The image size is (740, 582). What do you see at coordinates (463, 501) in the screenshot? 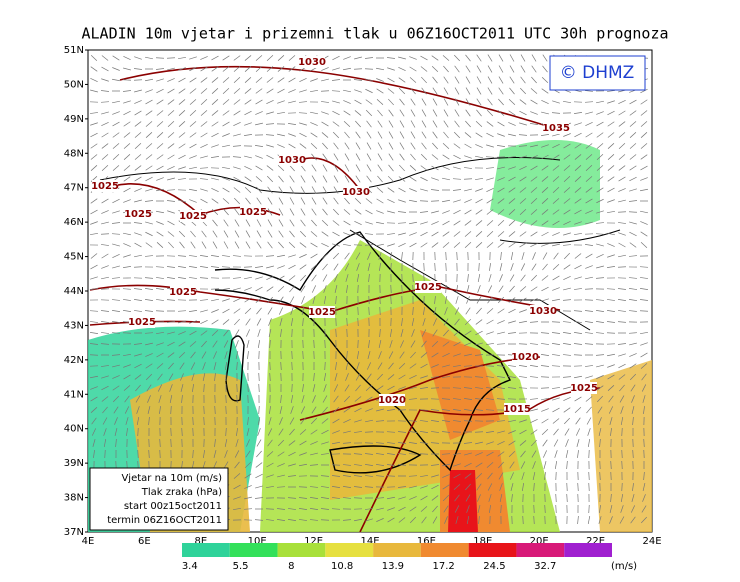
I see `wind-field` at bounding box center [463, 501].